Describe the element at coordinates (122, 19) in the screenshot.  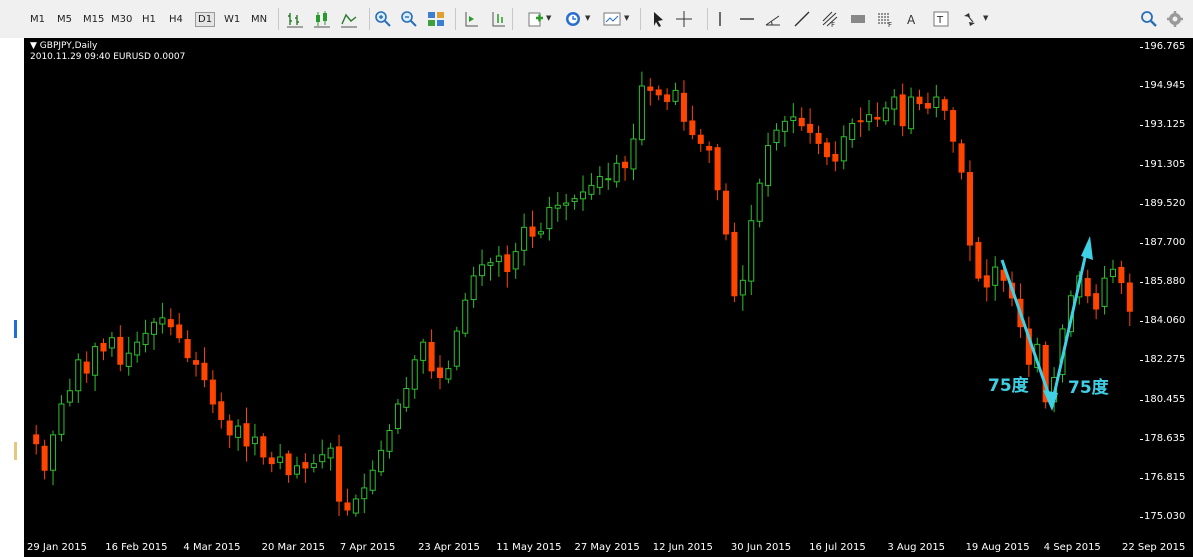
I see `timeframe-m30-button: M30` at that location.